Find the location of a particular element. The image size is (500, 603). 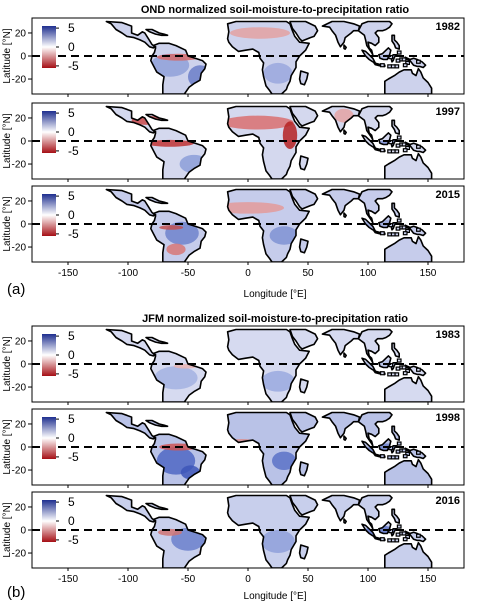

island-seram is located at coordinates (404, 227).